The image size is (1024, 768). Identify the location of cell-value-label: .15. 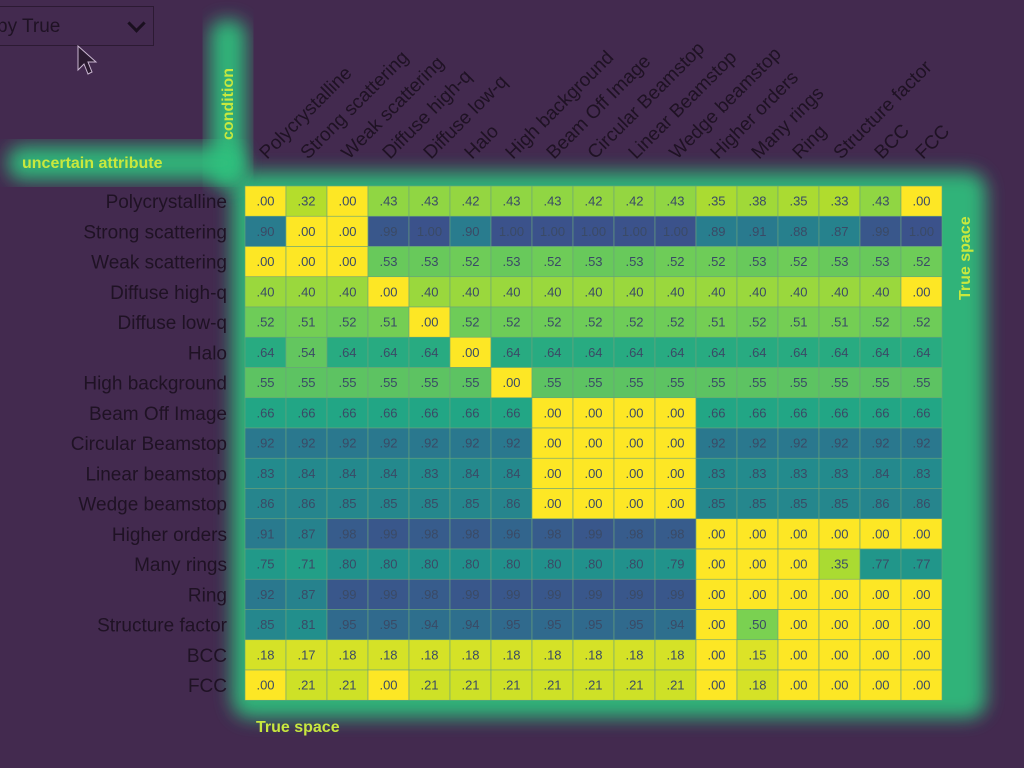
(757, 654).